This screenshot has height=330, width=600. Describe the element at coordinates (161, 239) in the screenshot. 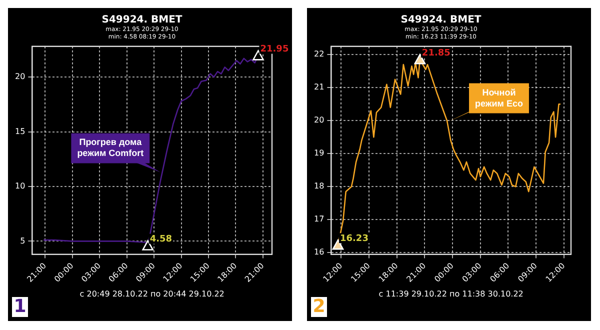

I see `annotation: 4.58` at that location.